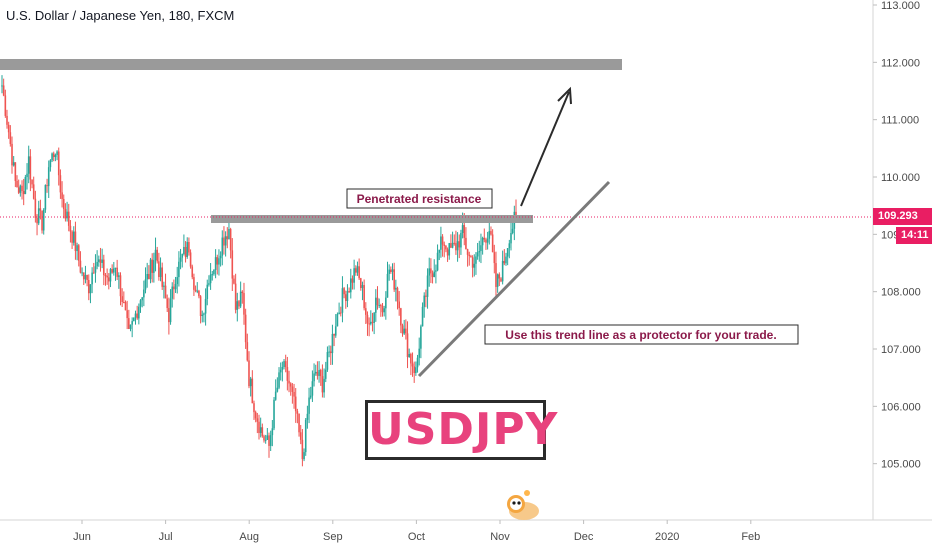 Image resolution: width=932 pixels, height=555 pixels. Describe the element at coordinates (901, 350) in the screenshot. I see `price-tick-label: 107.000` at that location.